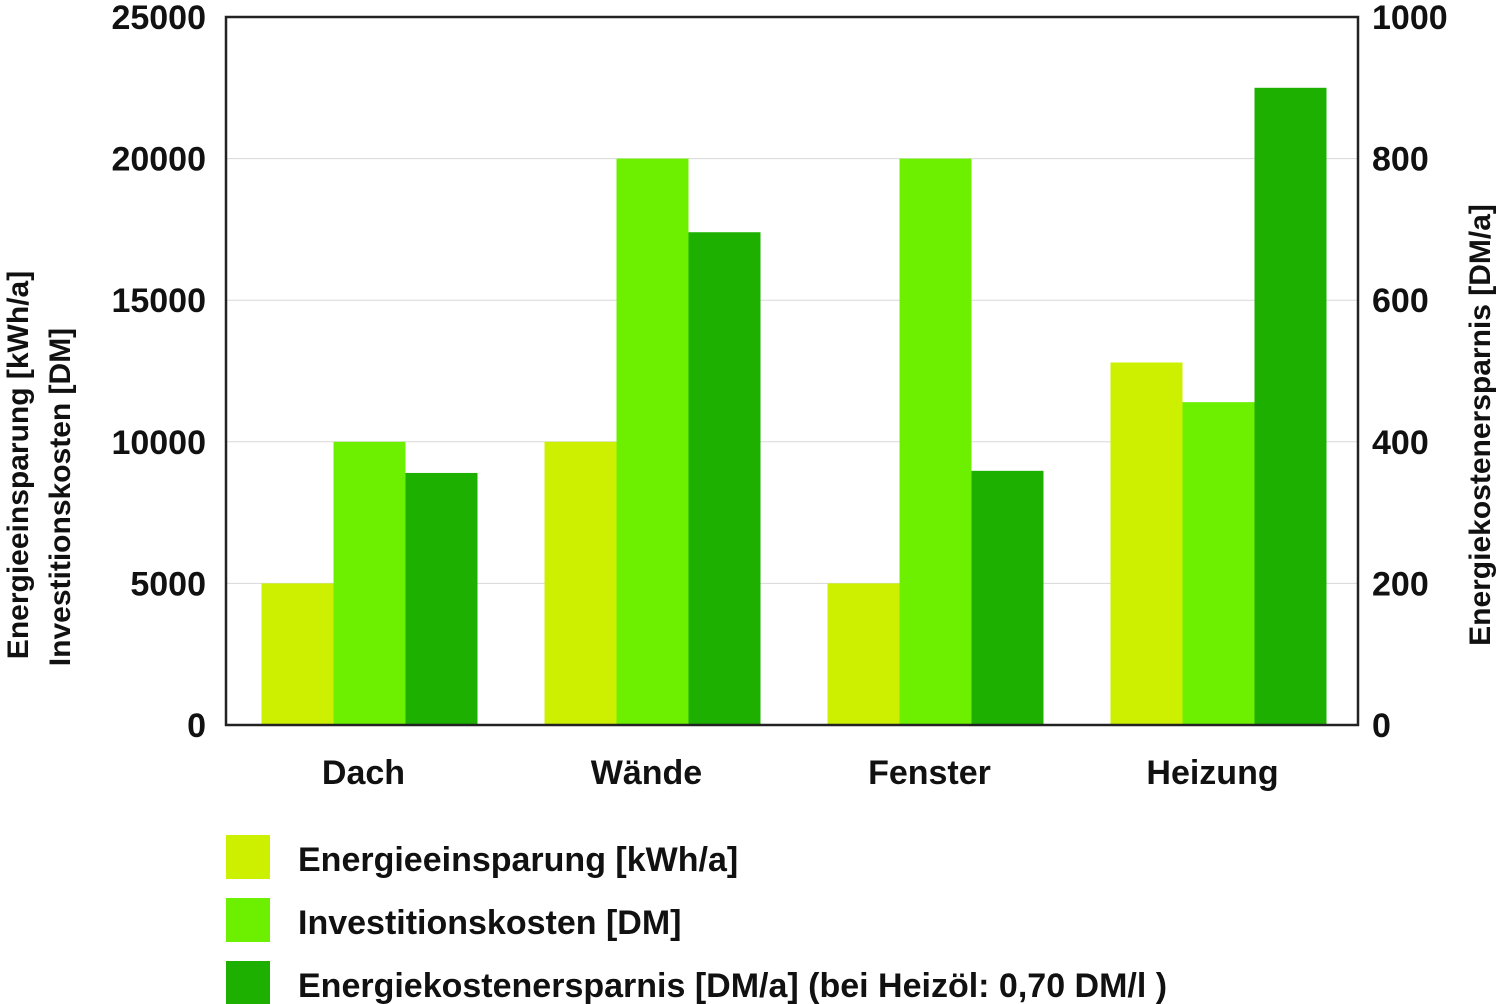  I want to click on left-tick-label: 0, so click(196, 726).